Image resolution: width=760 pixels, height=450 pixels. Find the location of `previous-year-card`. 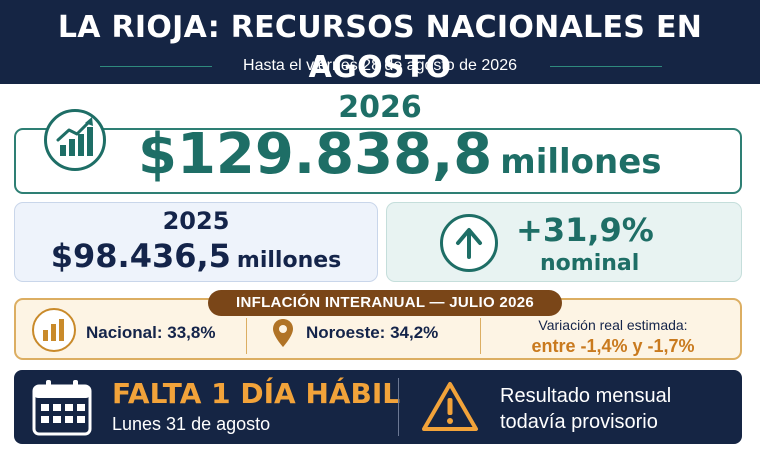

previous-year-card is located at coordinates (196, 242).